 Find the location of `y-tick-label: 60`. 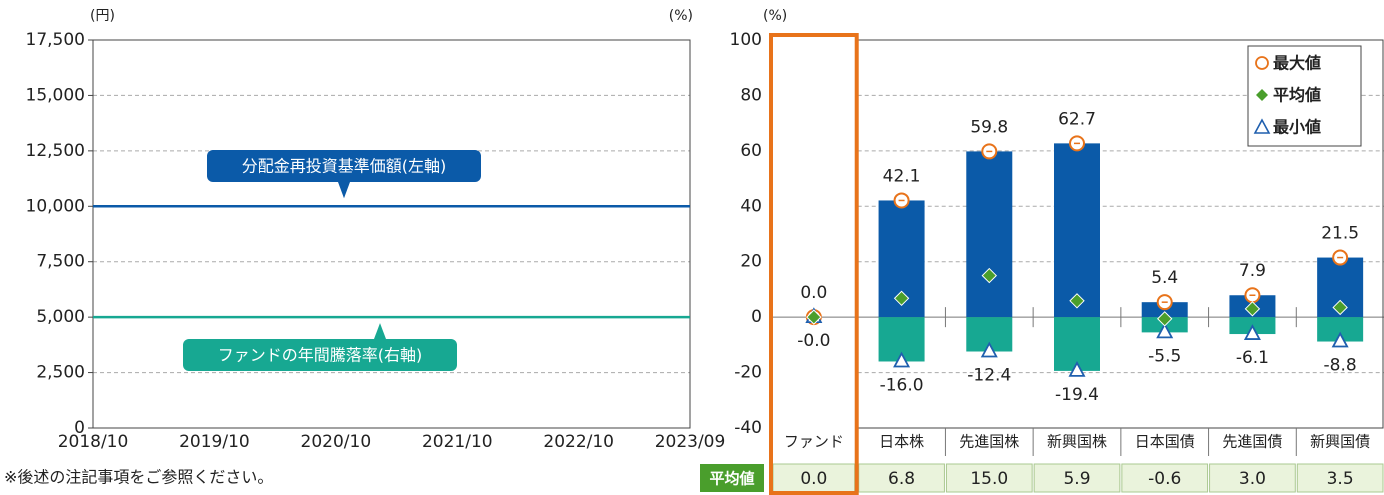

y-tick-label: 60 is located at coordinates (751, 151).